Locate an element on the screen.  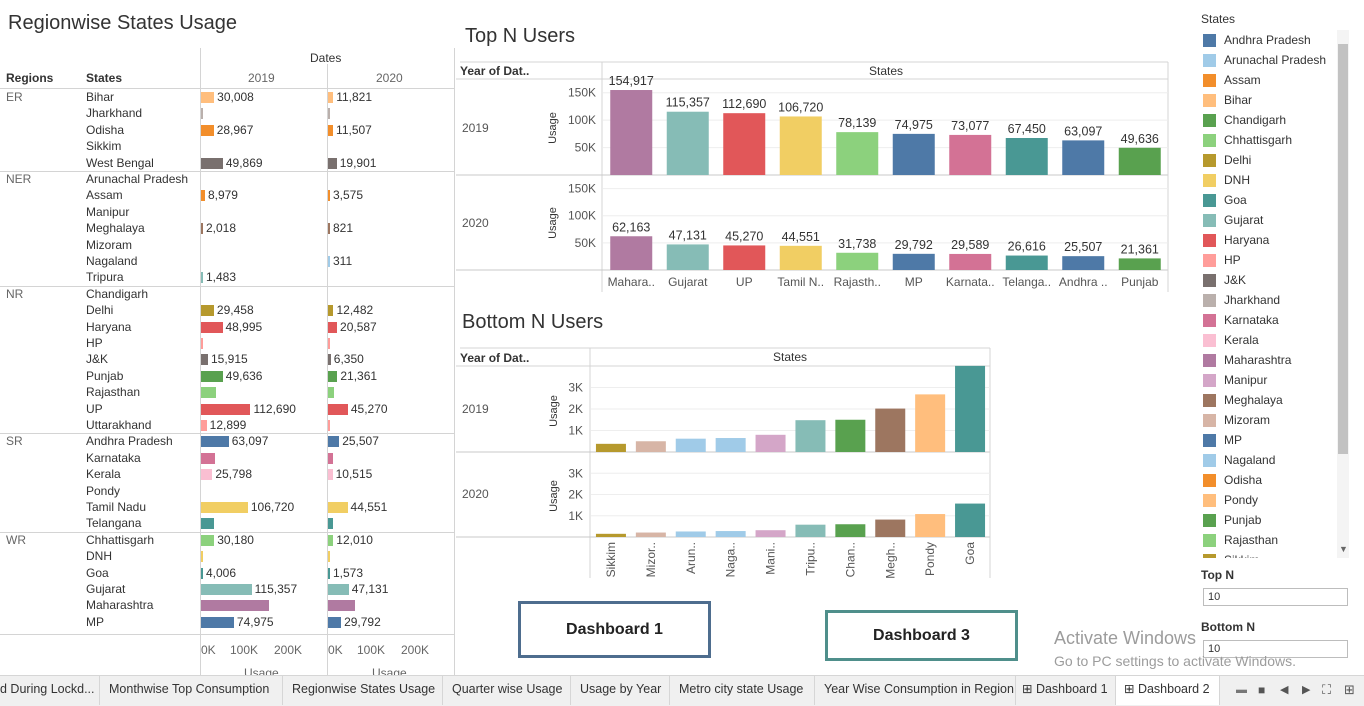
prev-sheet-icon: ◀ is located at coordinates (1284, 690).